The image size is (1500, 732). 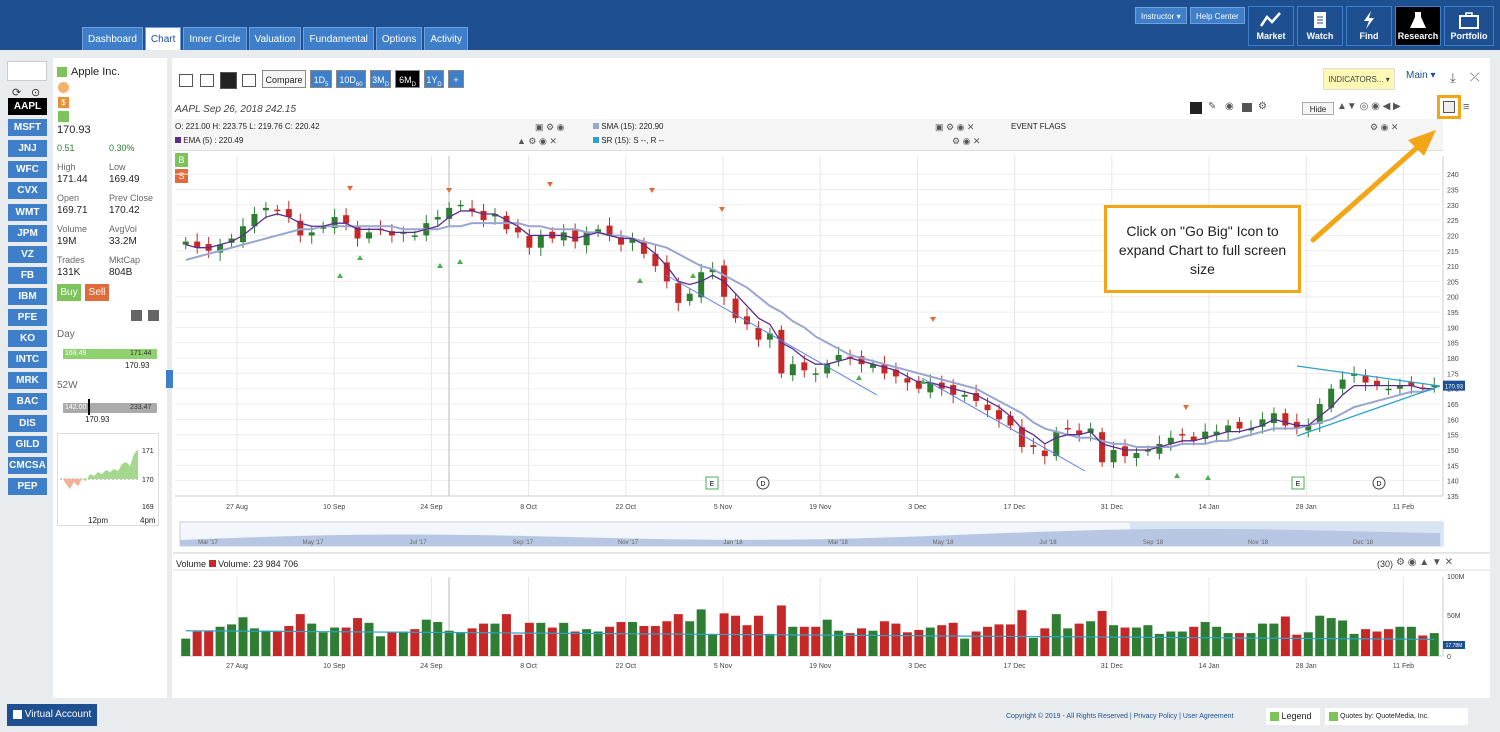 What do you see at coordinates (27, 423) in the screenshot?
I see `watchlist-item-dis: DIS` at bounding box center [27, 423].